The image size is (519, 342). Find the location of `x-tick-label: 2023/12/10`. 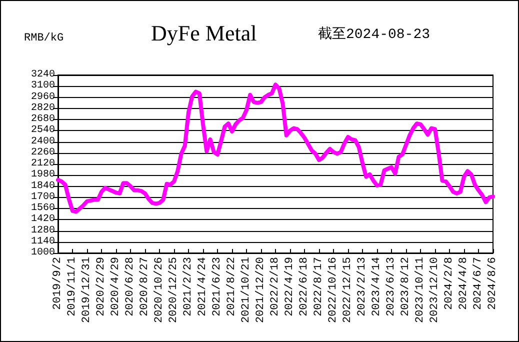

x-tick-label: 2023/12/10 is located at coordinates (435, 290).